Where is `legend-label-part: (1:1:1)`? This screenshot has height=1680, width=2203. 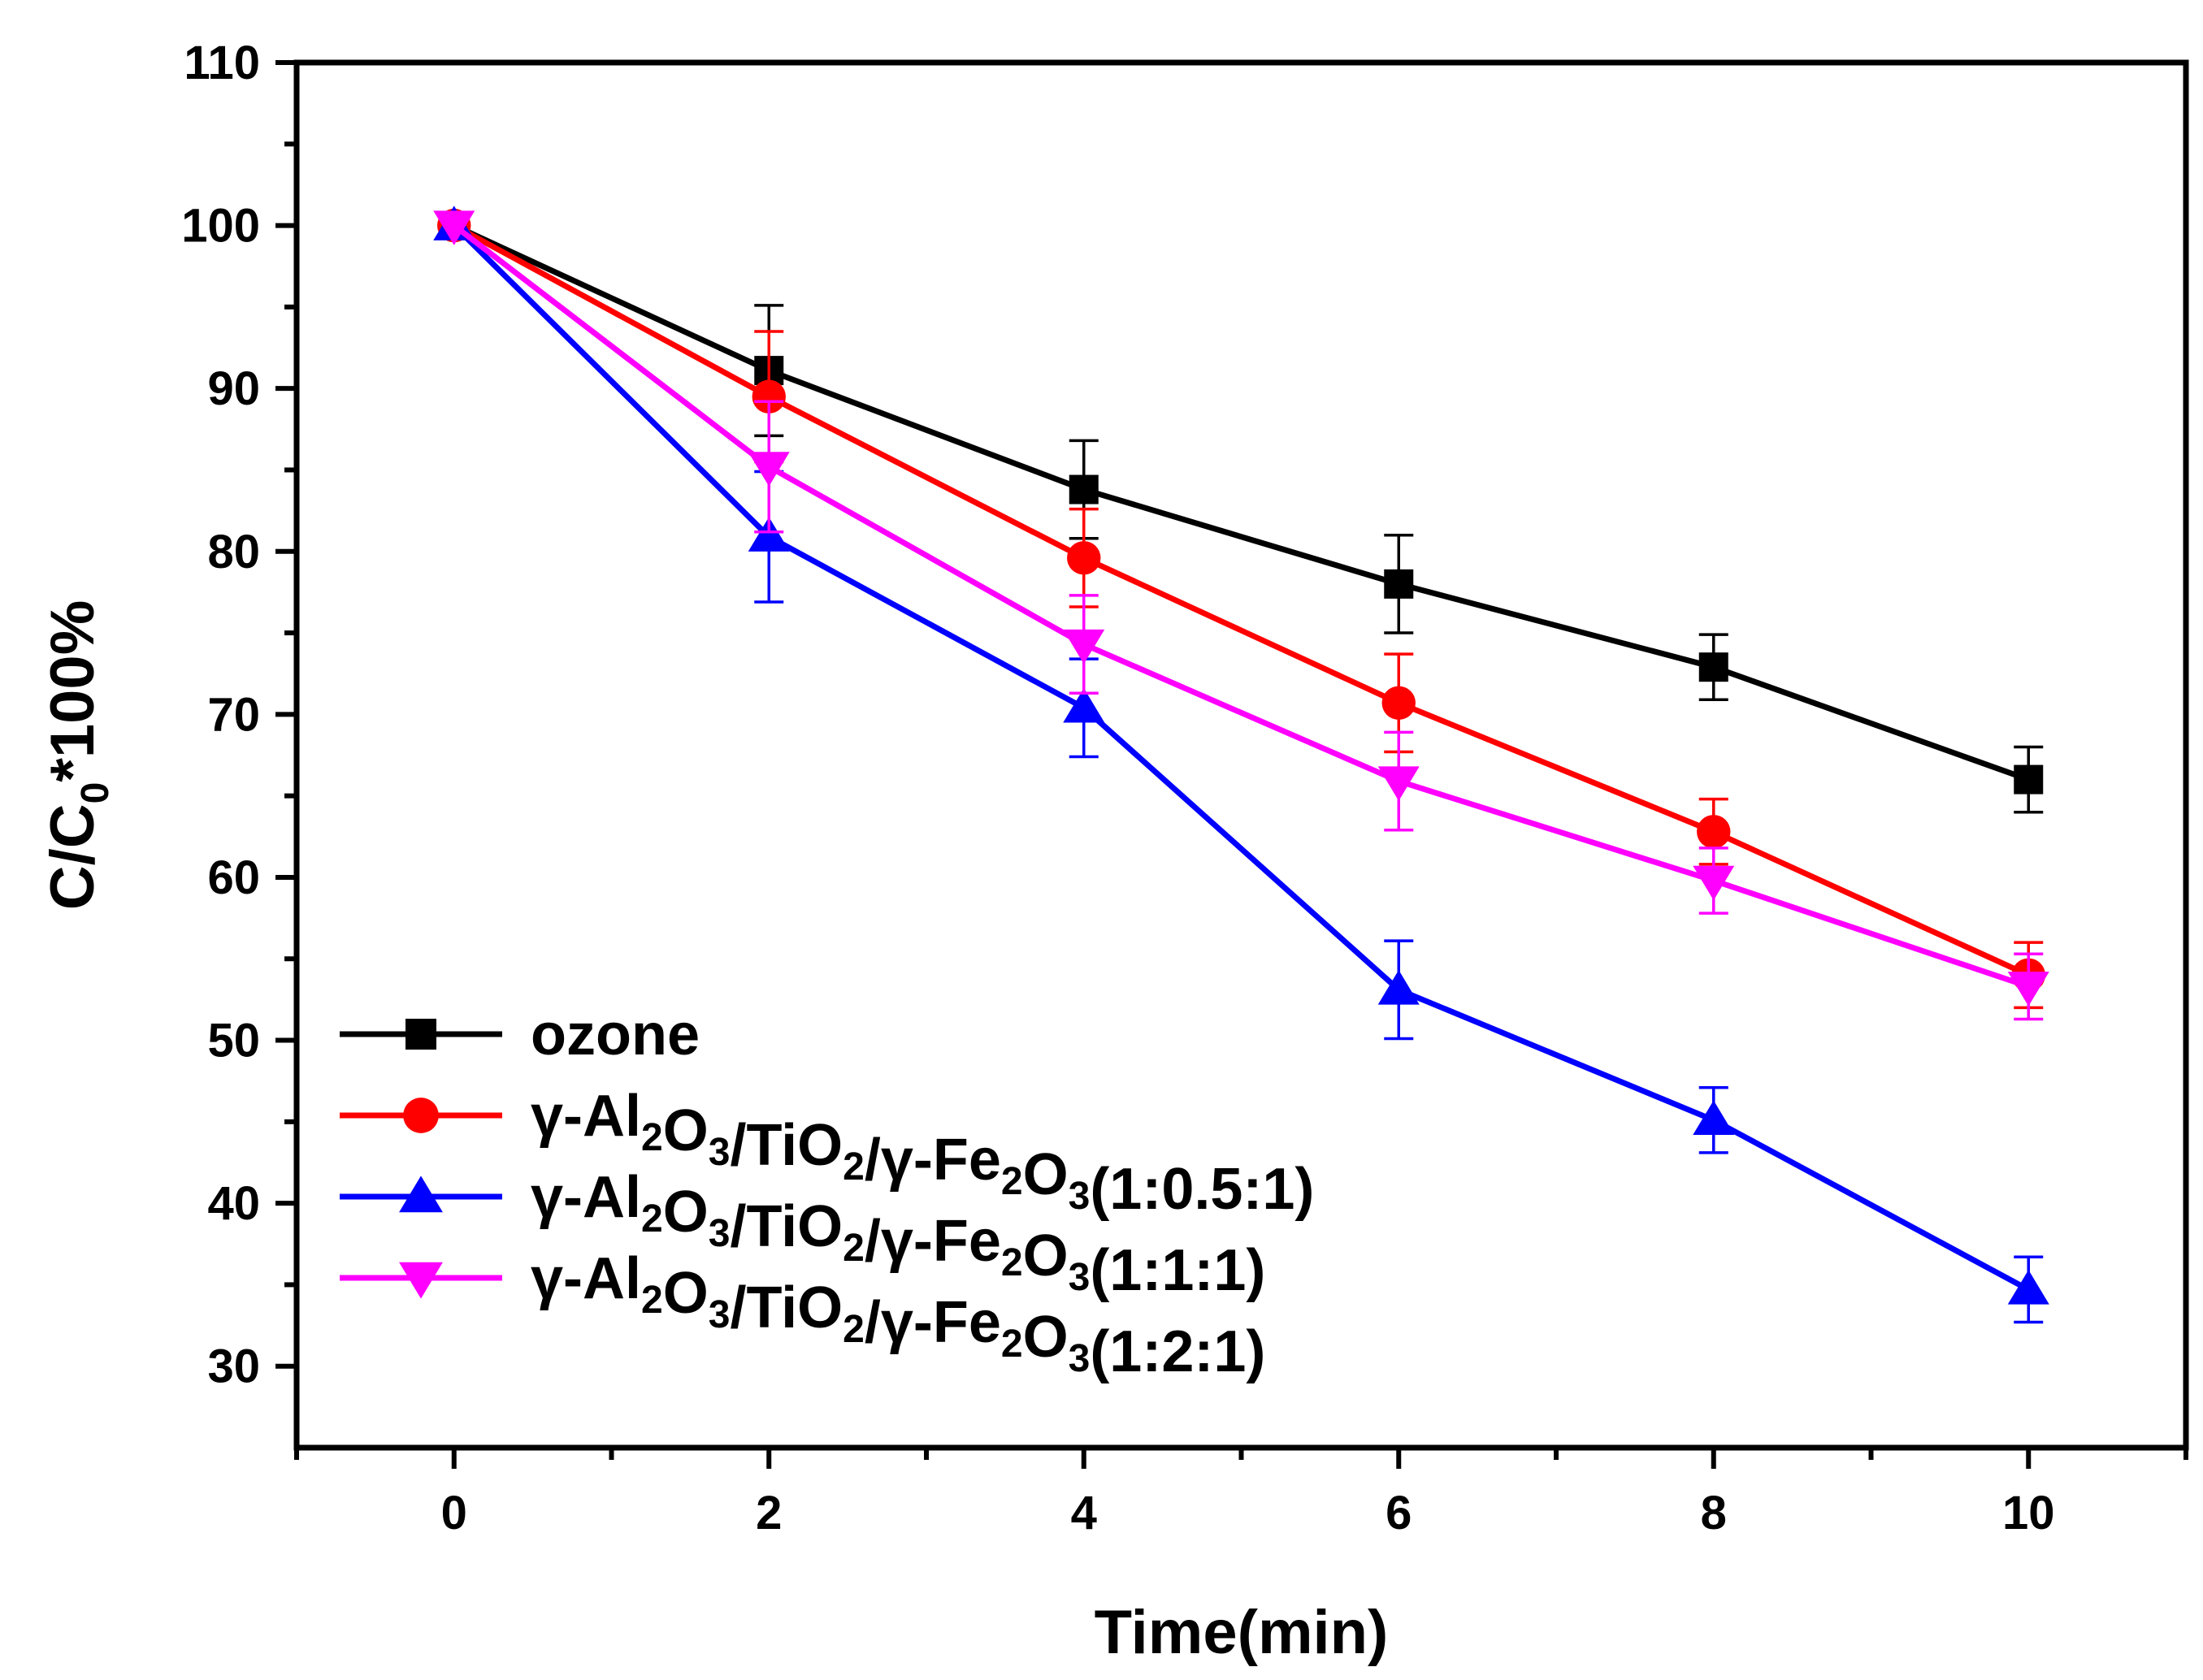
legend-label-part: (1:1:1) is located at coordinates (1177, 1271).